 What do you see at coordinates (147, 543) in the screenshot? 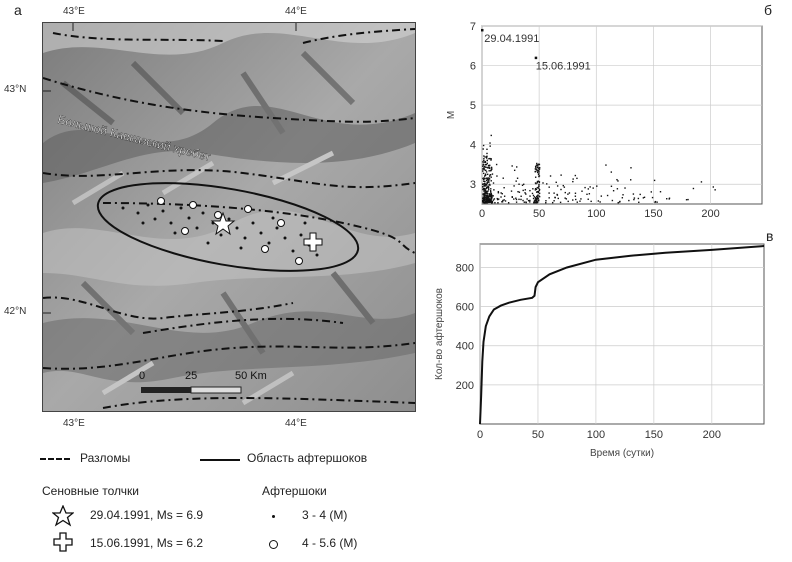
I see `shock2-label: 15.06.1991, Ms = 6.2` at bounding box center [147, 543].